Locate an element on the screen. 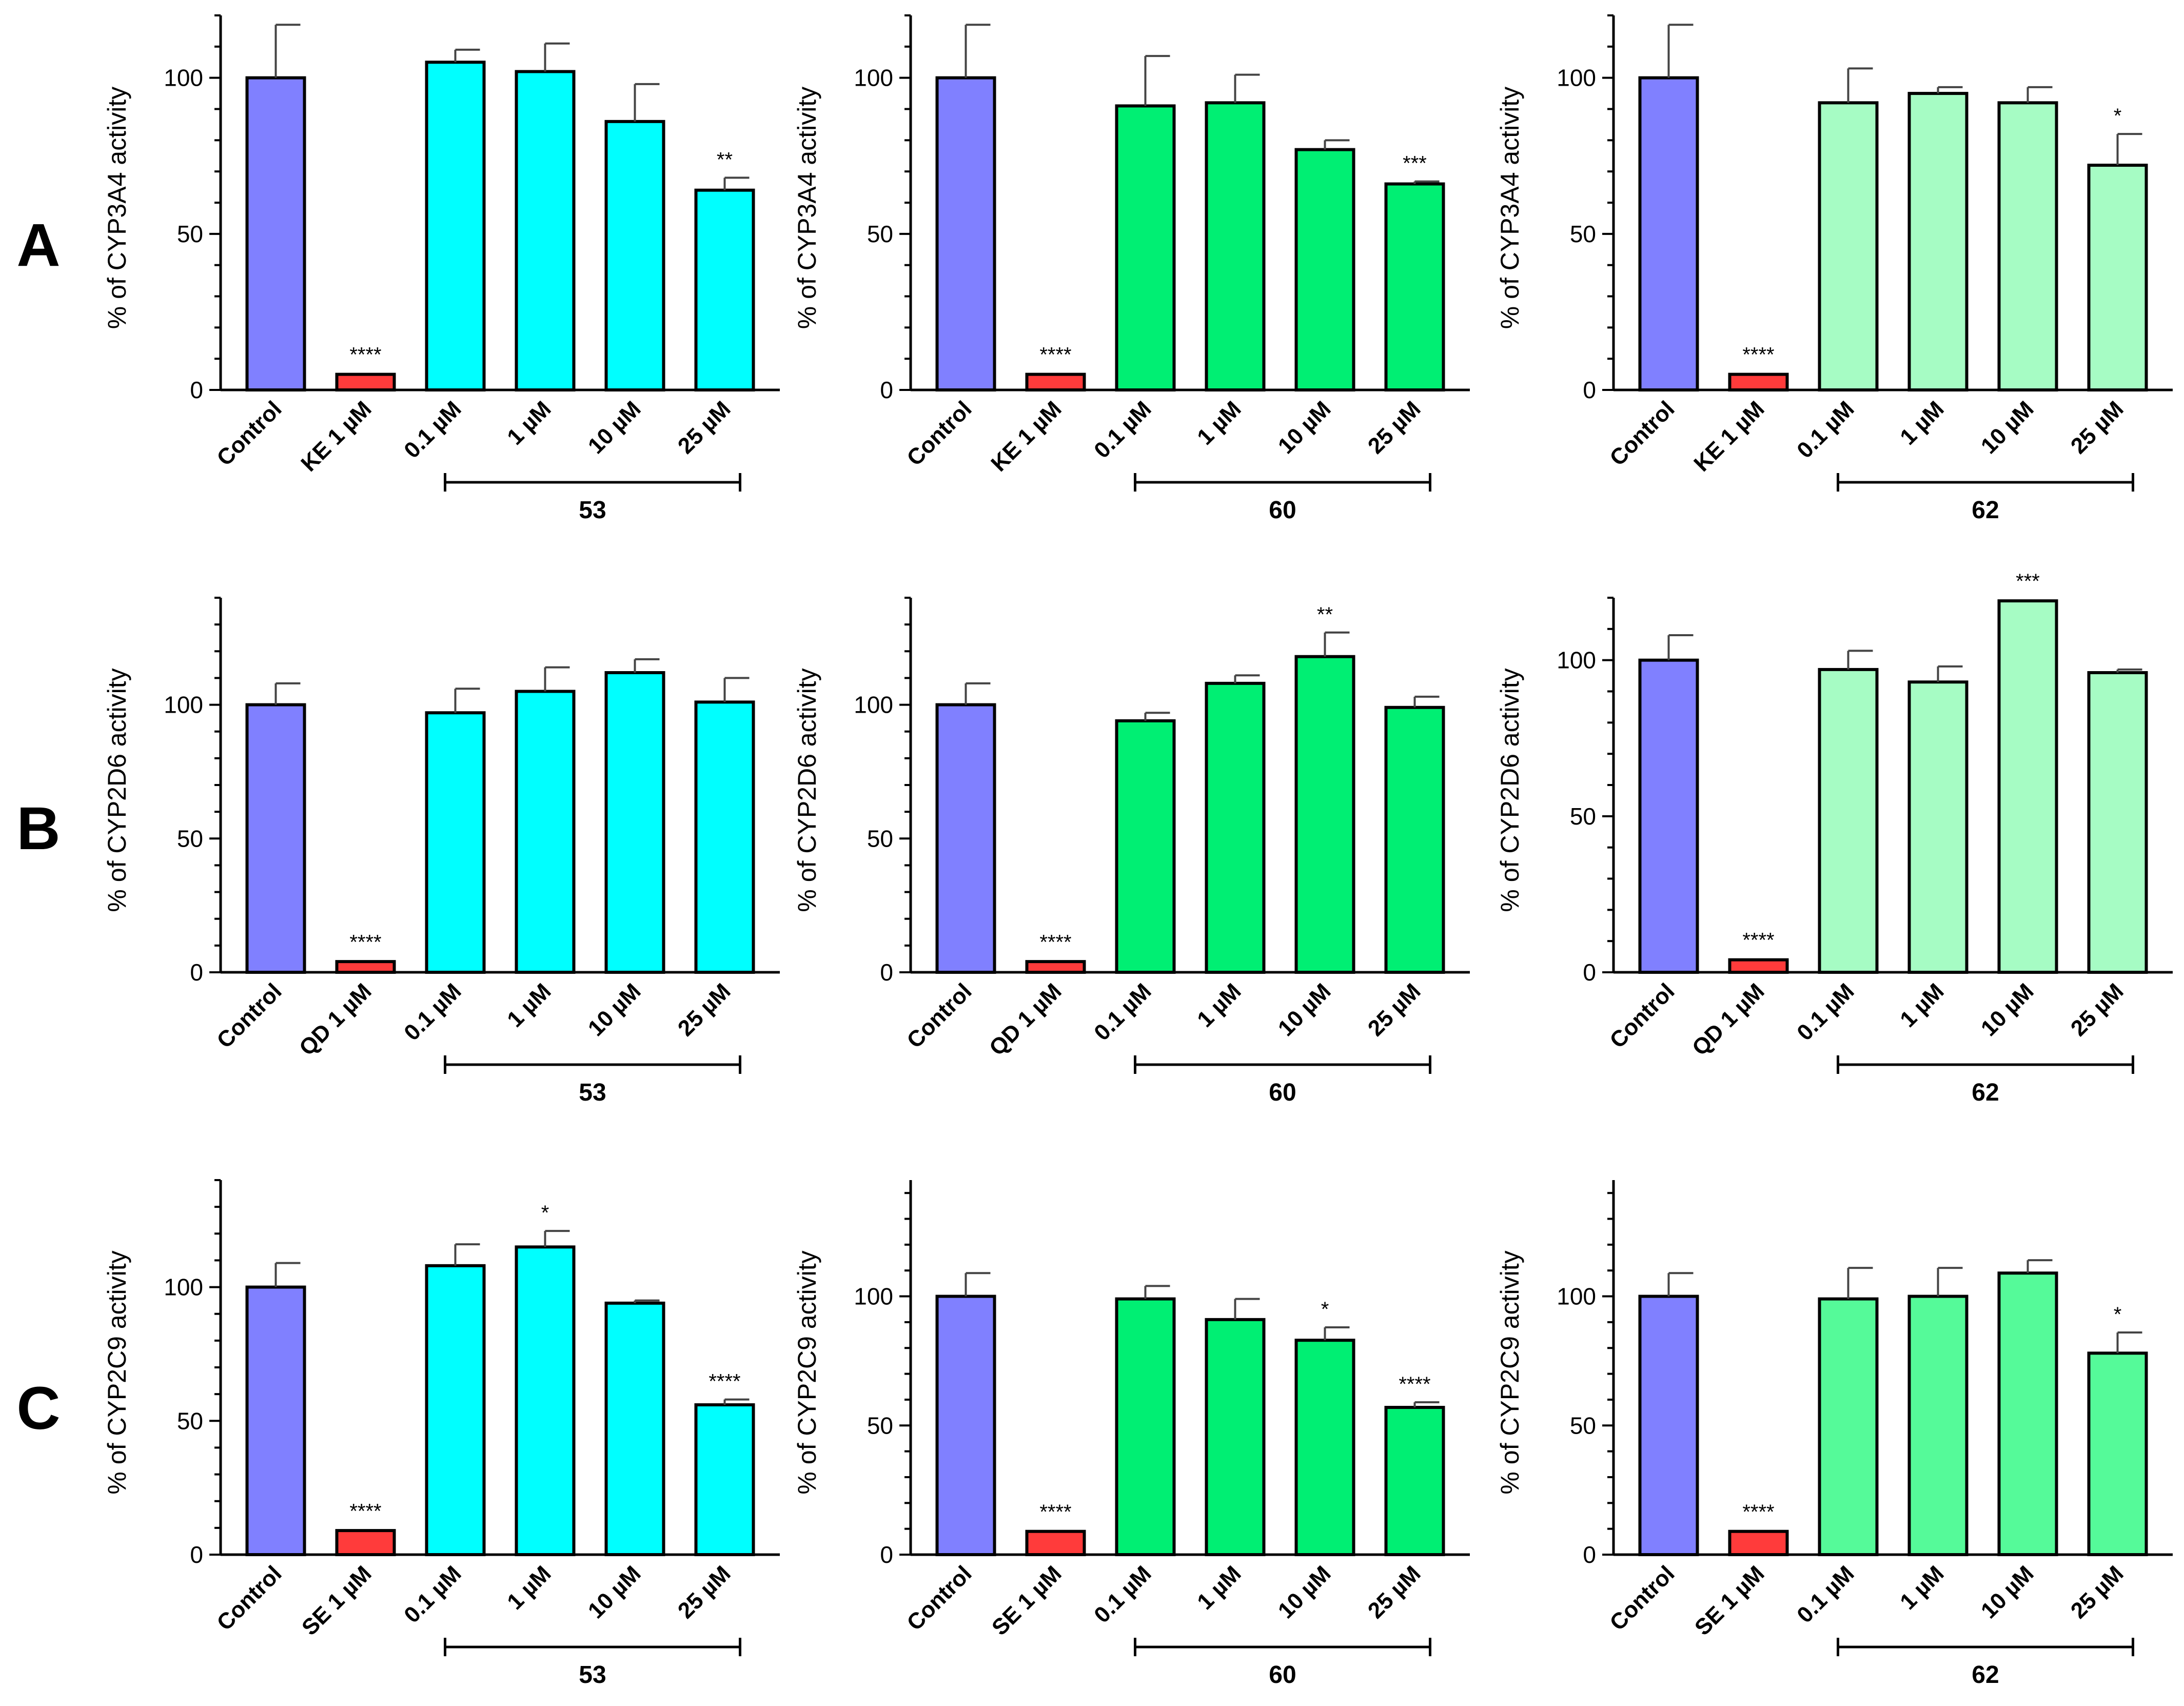  significance-label-4: * is located at coordinates (1325, 1309).